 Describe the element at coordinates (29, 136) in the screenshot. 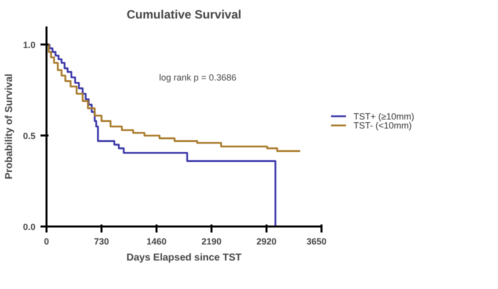

I see `y-tick-label: 0.5` at that location.